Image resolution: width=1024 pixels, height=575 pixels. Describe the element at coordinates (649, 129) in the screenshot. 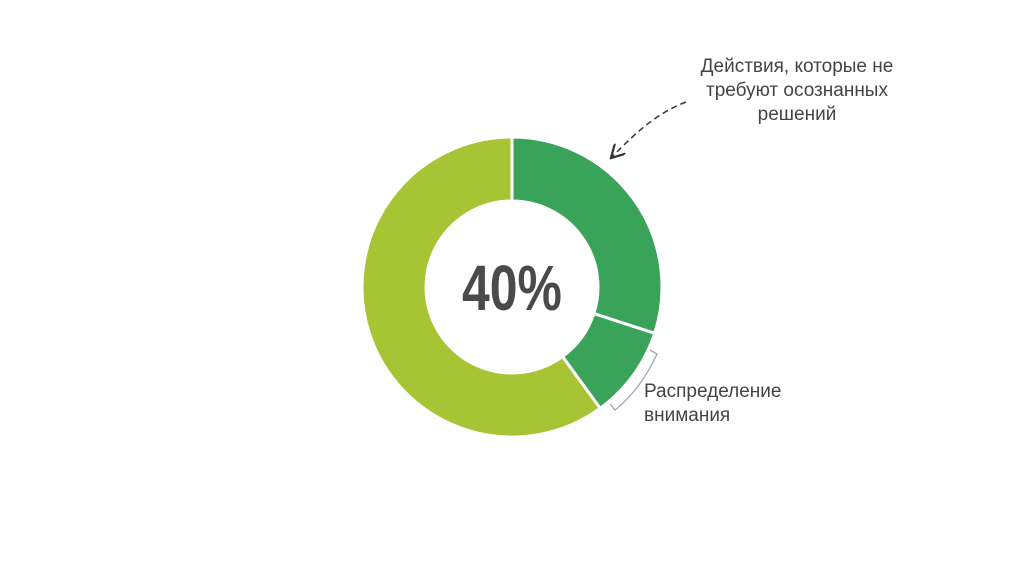

I see `annotation-arrow` at that location.